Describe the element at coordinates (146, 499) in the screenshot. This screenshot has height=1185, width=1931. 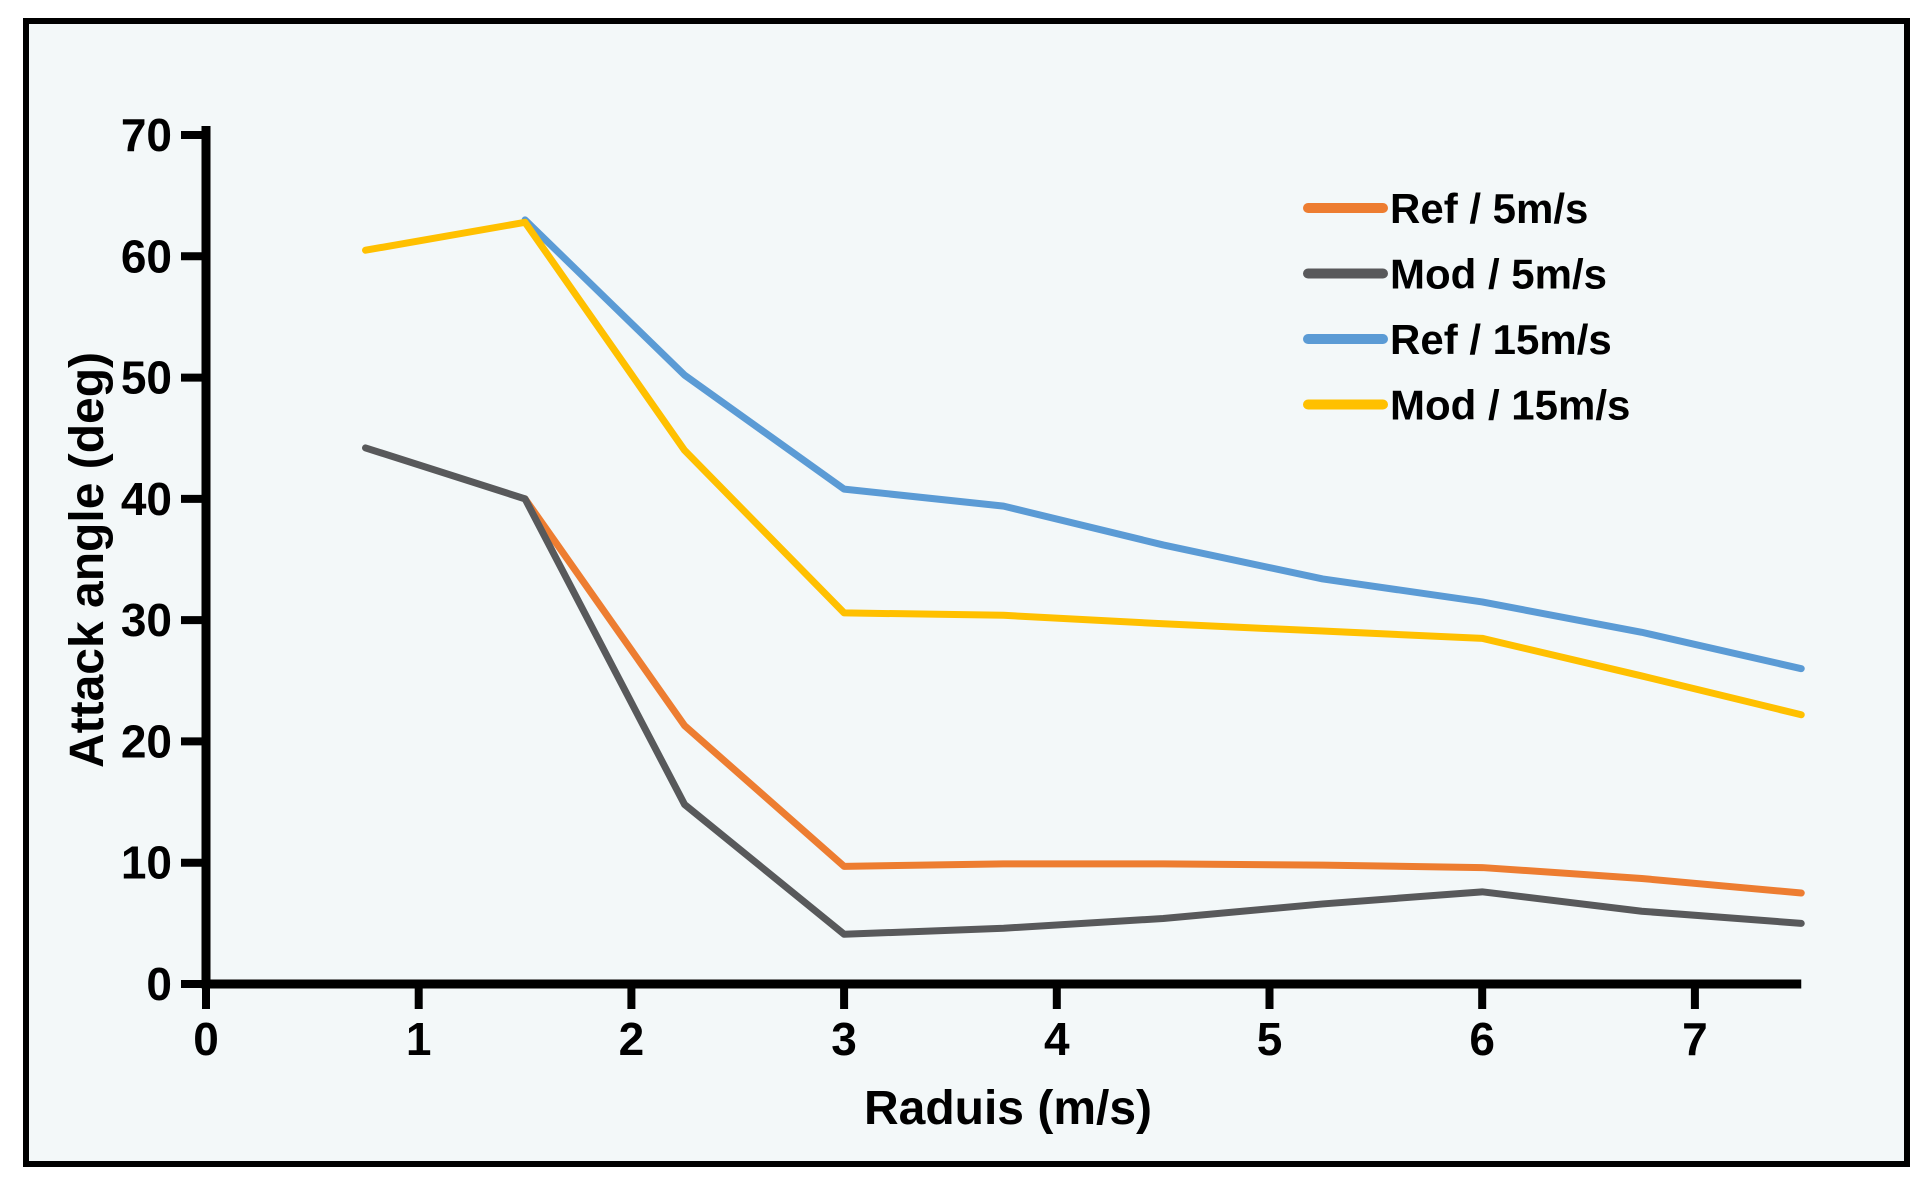
I see `y-tick-label: 40` at that location.